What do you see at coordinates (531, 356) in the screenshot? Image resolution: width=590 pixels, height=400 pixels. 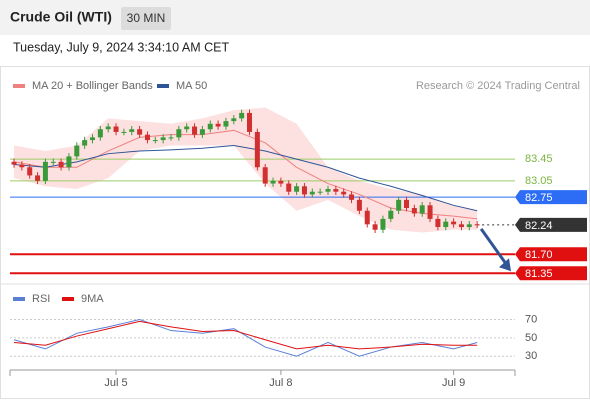 I see `y-tick-label: 30` at bounding box center [531, 356].